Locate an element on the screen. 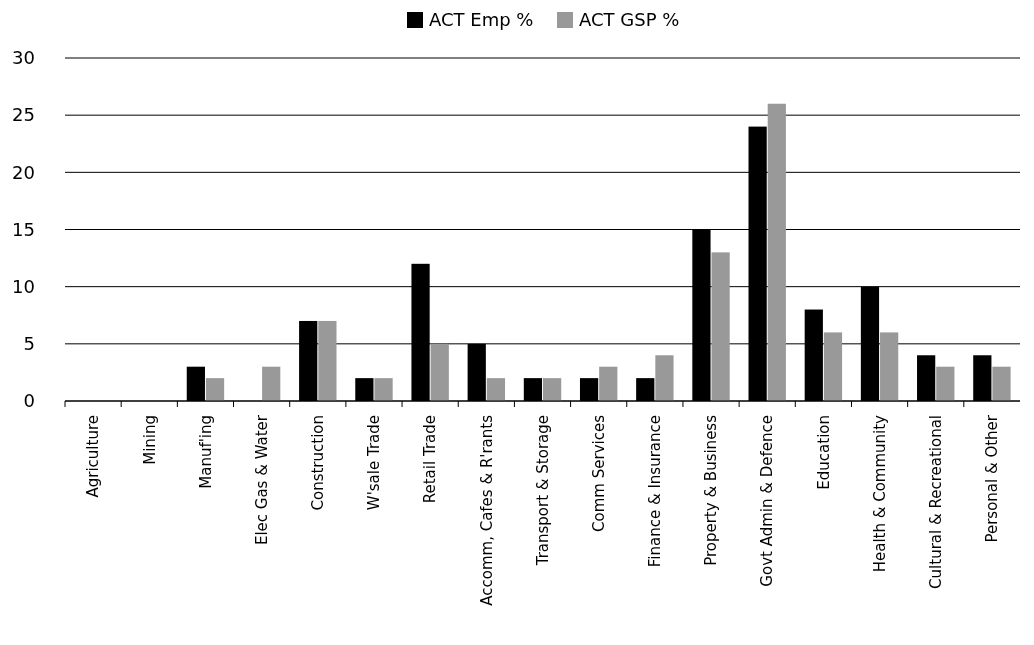 The width and height of the screenshot is (1034, 645). x-tick-label: W'sale Trade is located at coordinates (374, 463).